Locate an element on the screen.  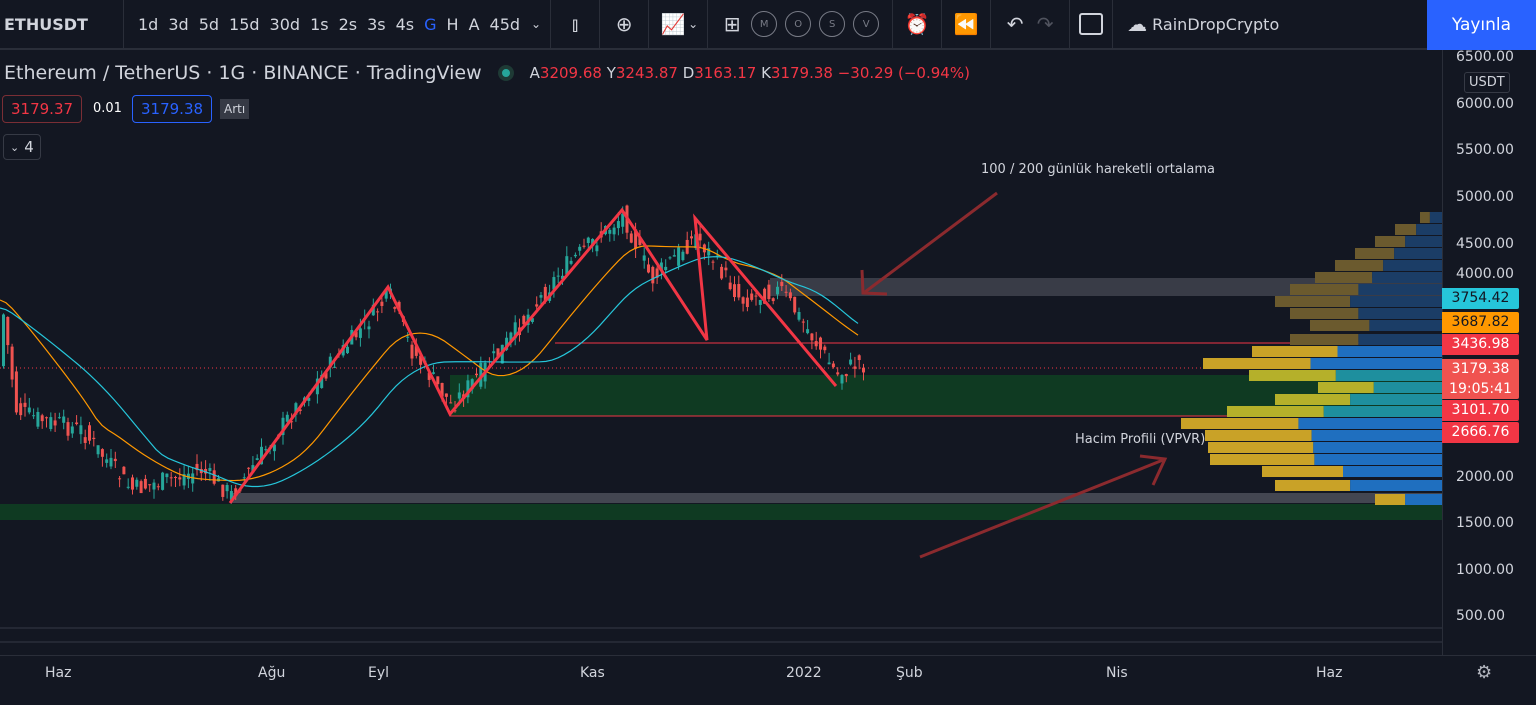
interval-1s: 1s is located at coordinates (319, 24).